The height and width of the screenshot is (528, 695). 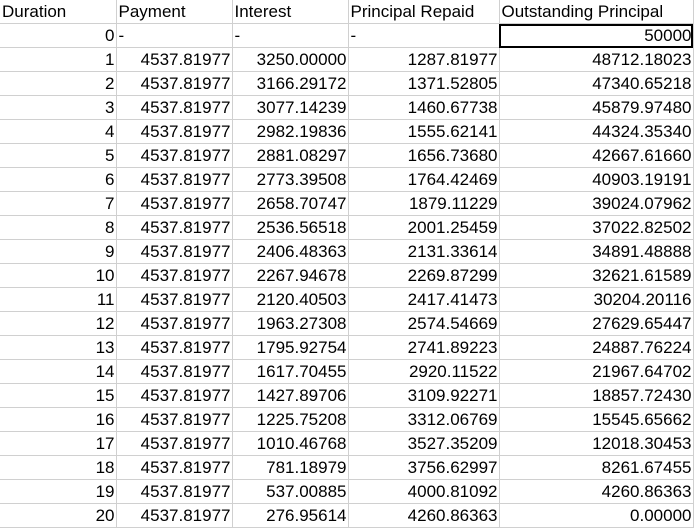 I want to click on cell-outstanding-principal: 15545.65662, so click(x=596, y=419).